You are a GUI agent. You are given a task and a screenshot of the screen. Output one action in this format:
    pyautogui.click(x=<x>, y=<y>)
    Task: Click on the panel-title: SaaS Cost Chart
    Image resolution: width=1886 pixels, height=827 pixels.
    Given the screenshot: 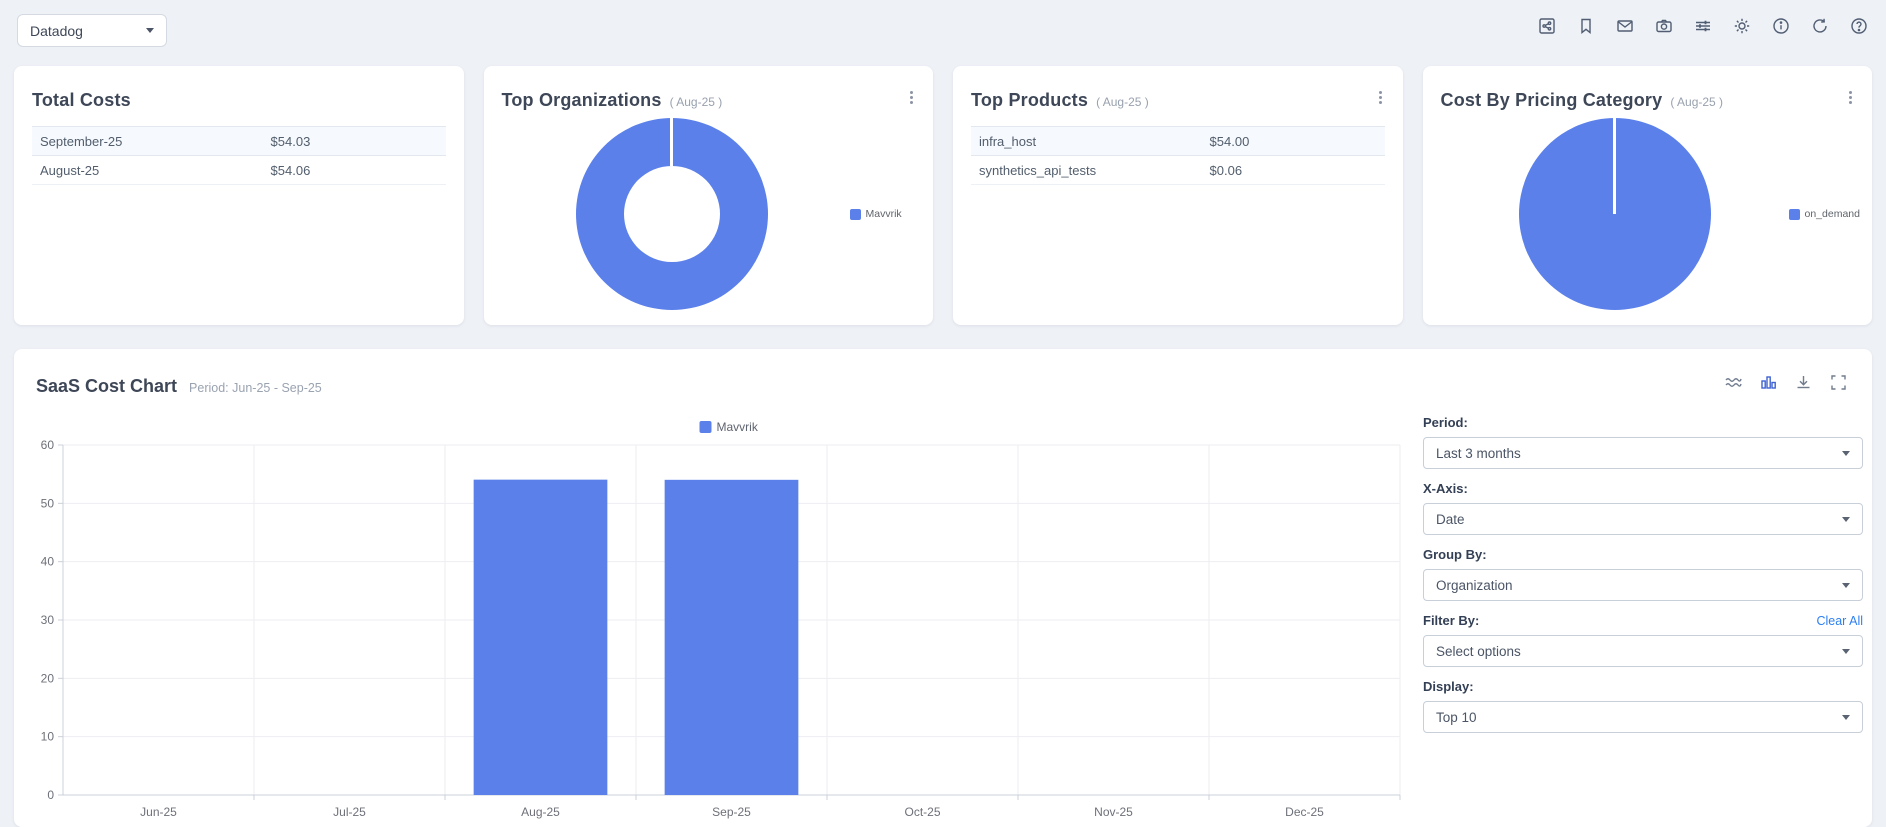 What is the action you would take?
    pyautogui.click(x=107, y=386)
    